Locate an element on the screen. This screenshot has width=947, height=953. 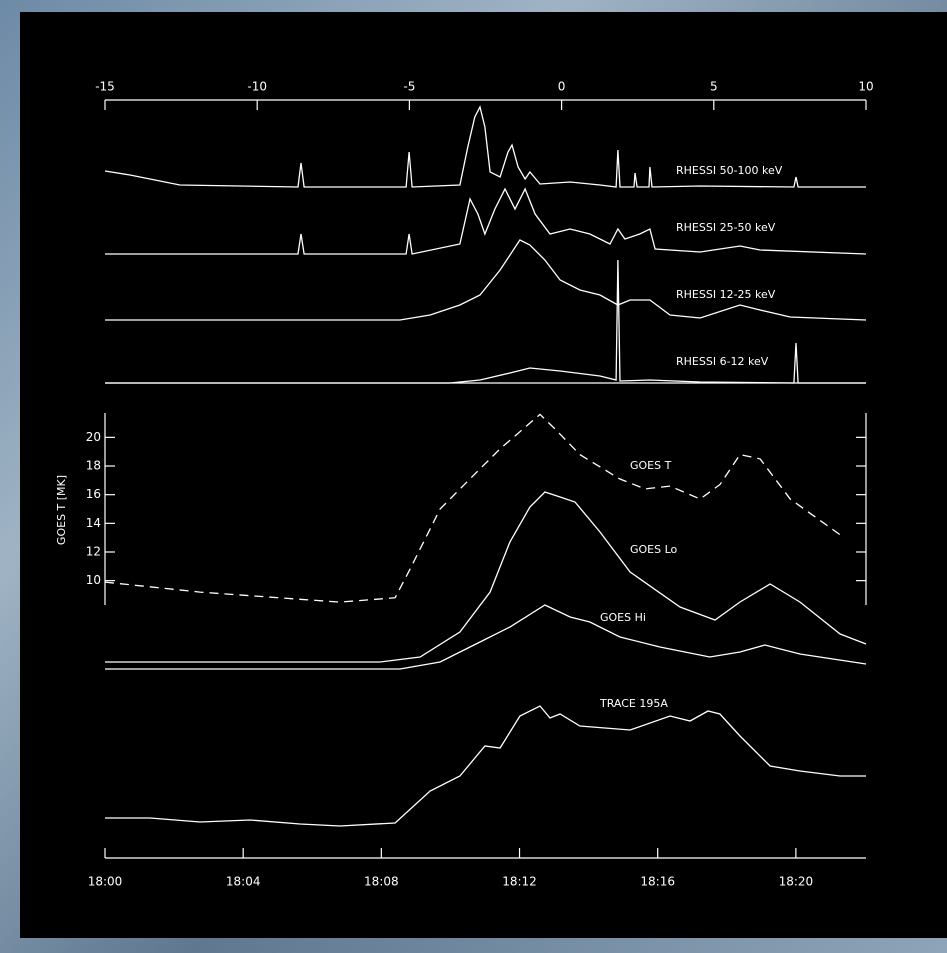
x2-tick-label: 18:00 is located at coordinates (105, 882).